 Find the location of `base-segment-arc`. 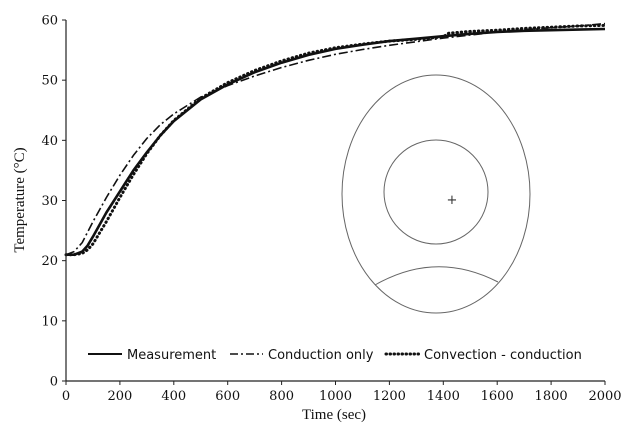

base-segment-arc is located at coordinates (436, 276).